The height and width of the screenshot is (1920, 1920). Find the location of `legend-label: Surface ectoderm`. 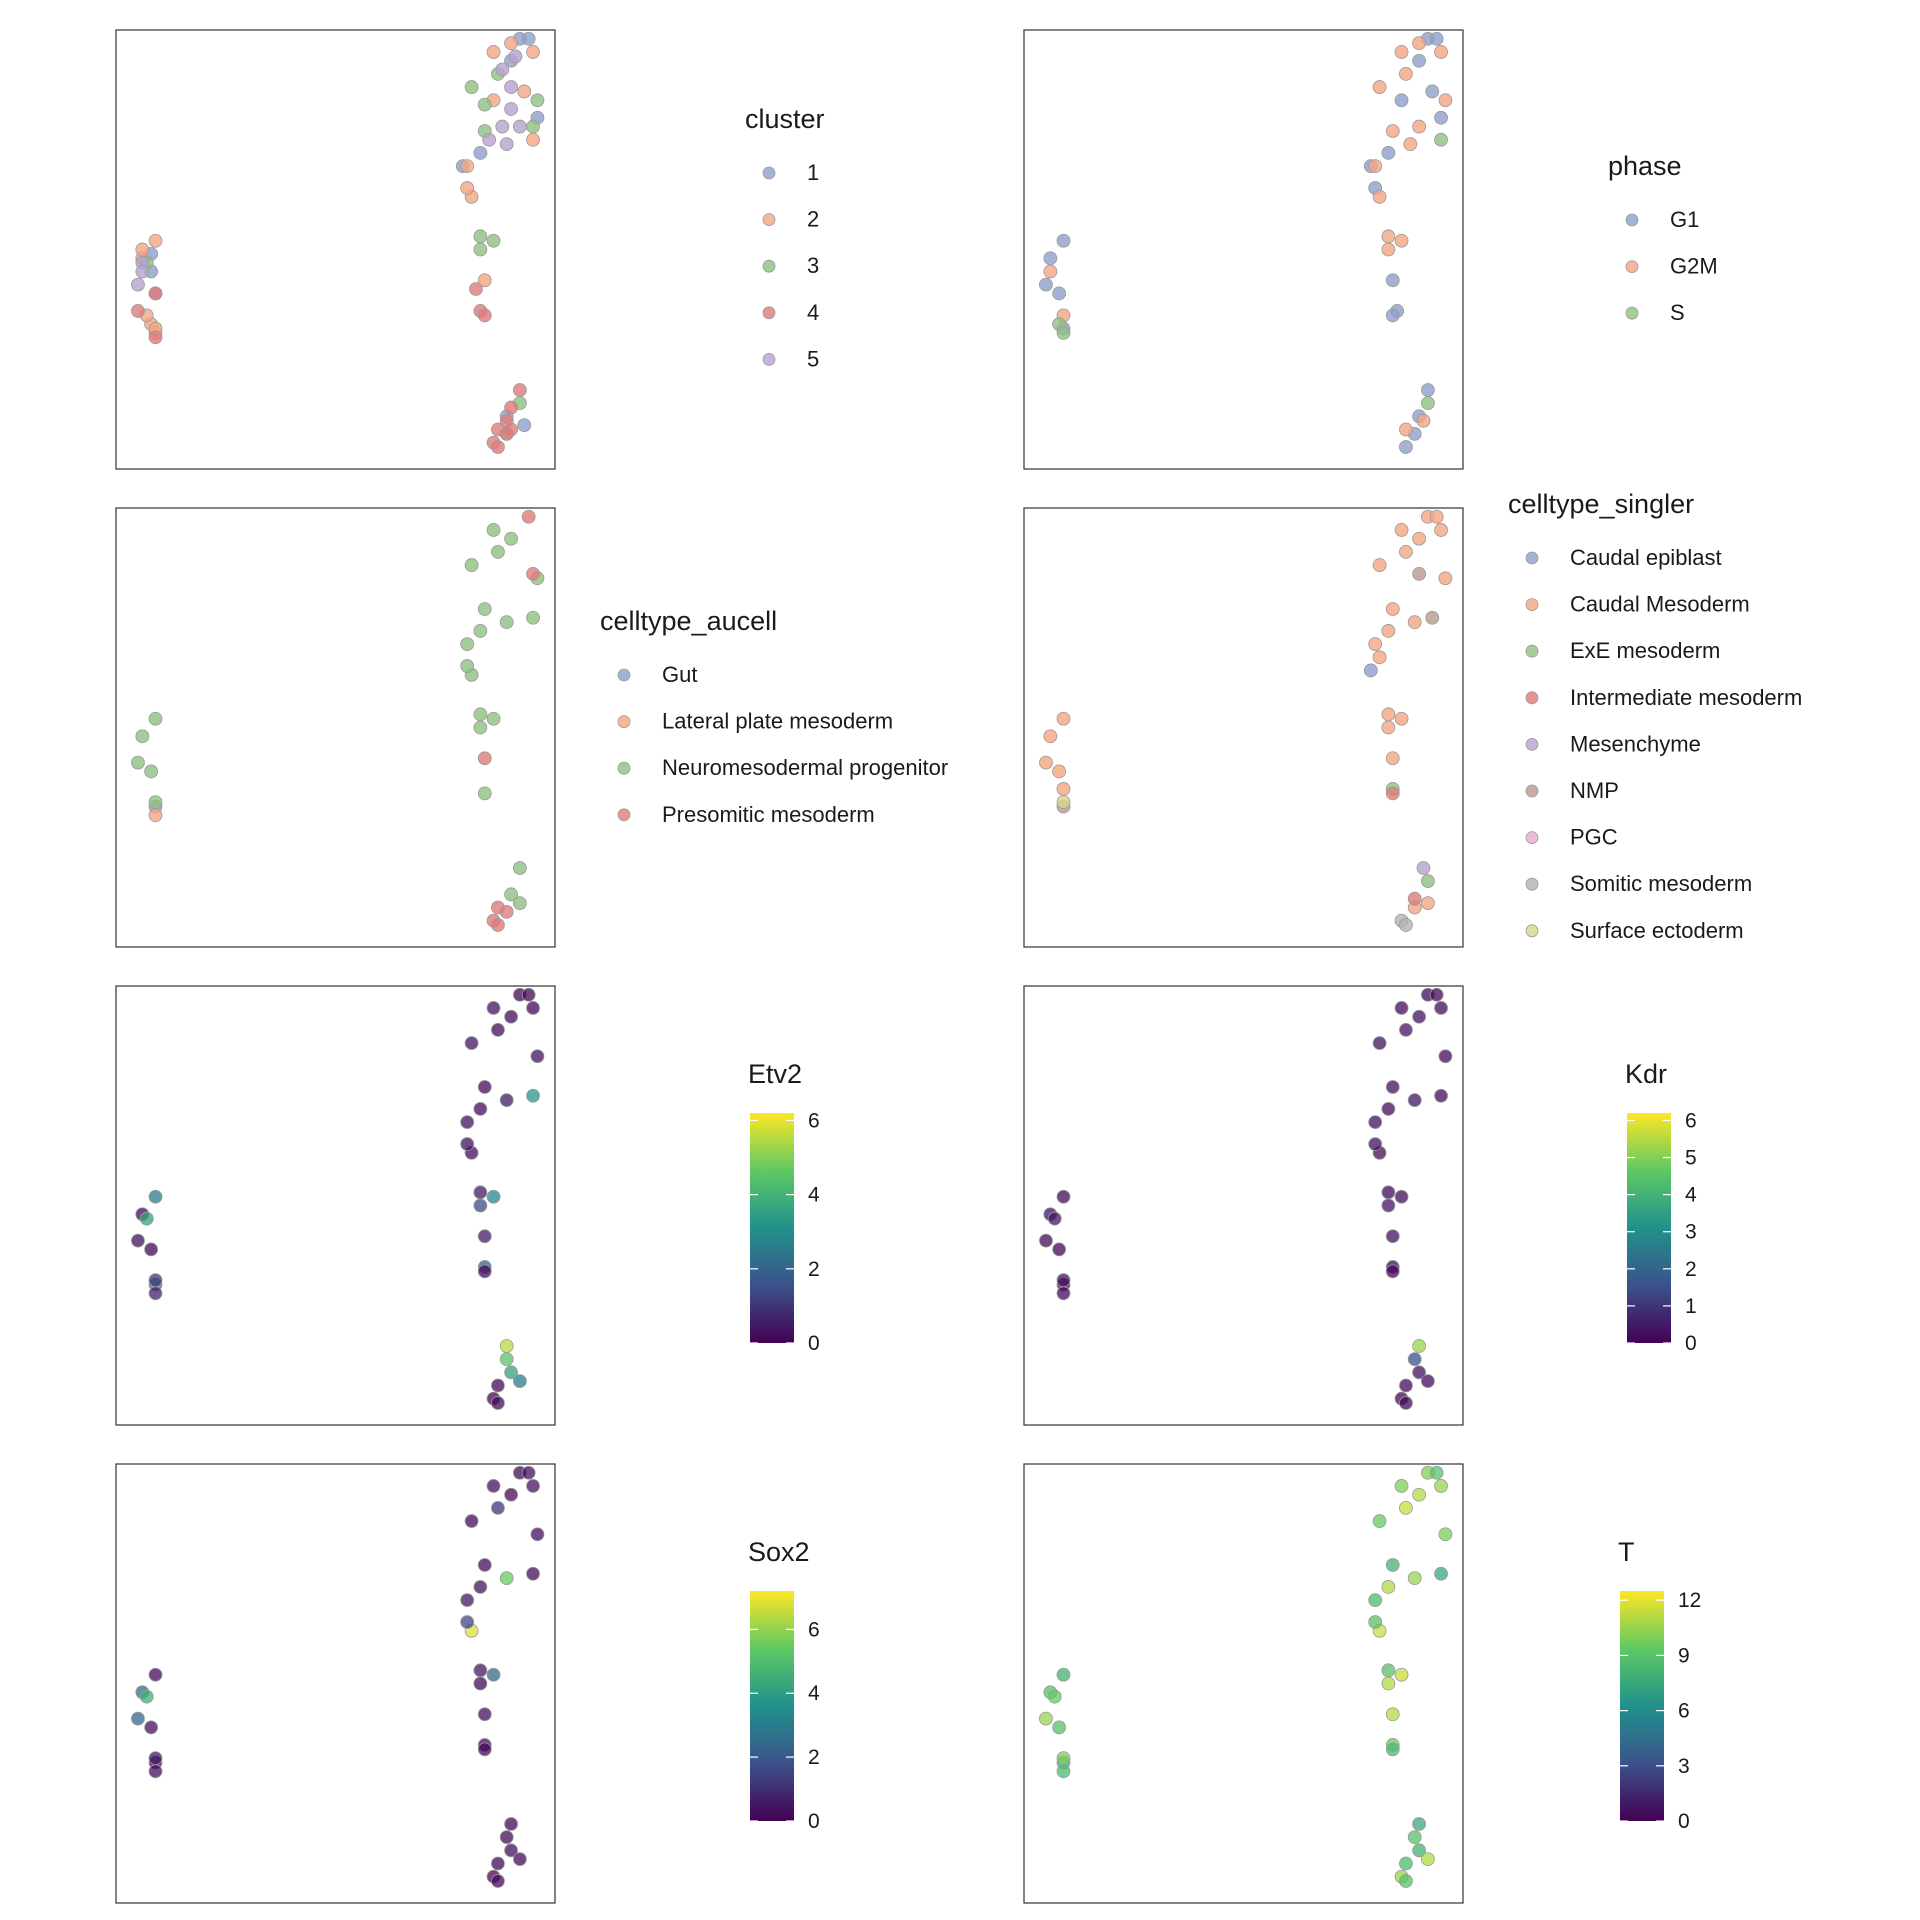

legend-label: Surface ectoderm is located at coordinates (1657, 930).